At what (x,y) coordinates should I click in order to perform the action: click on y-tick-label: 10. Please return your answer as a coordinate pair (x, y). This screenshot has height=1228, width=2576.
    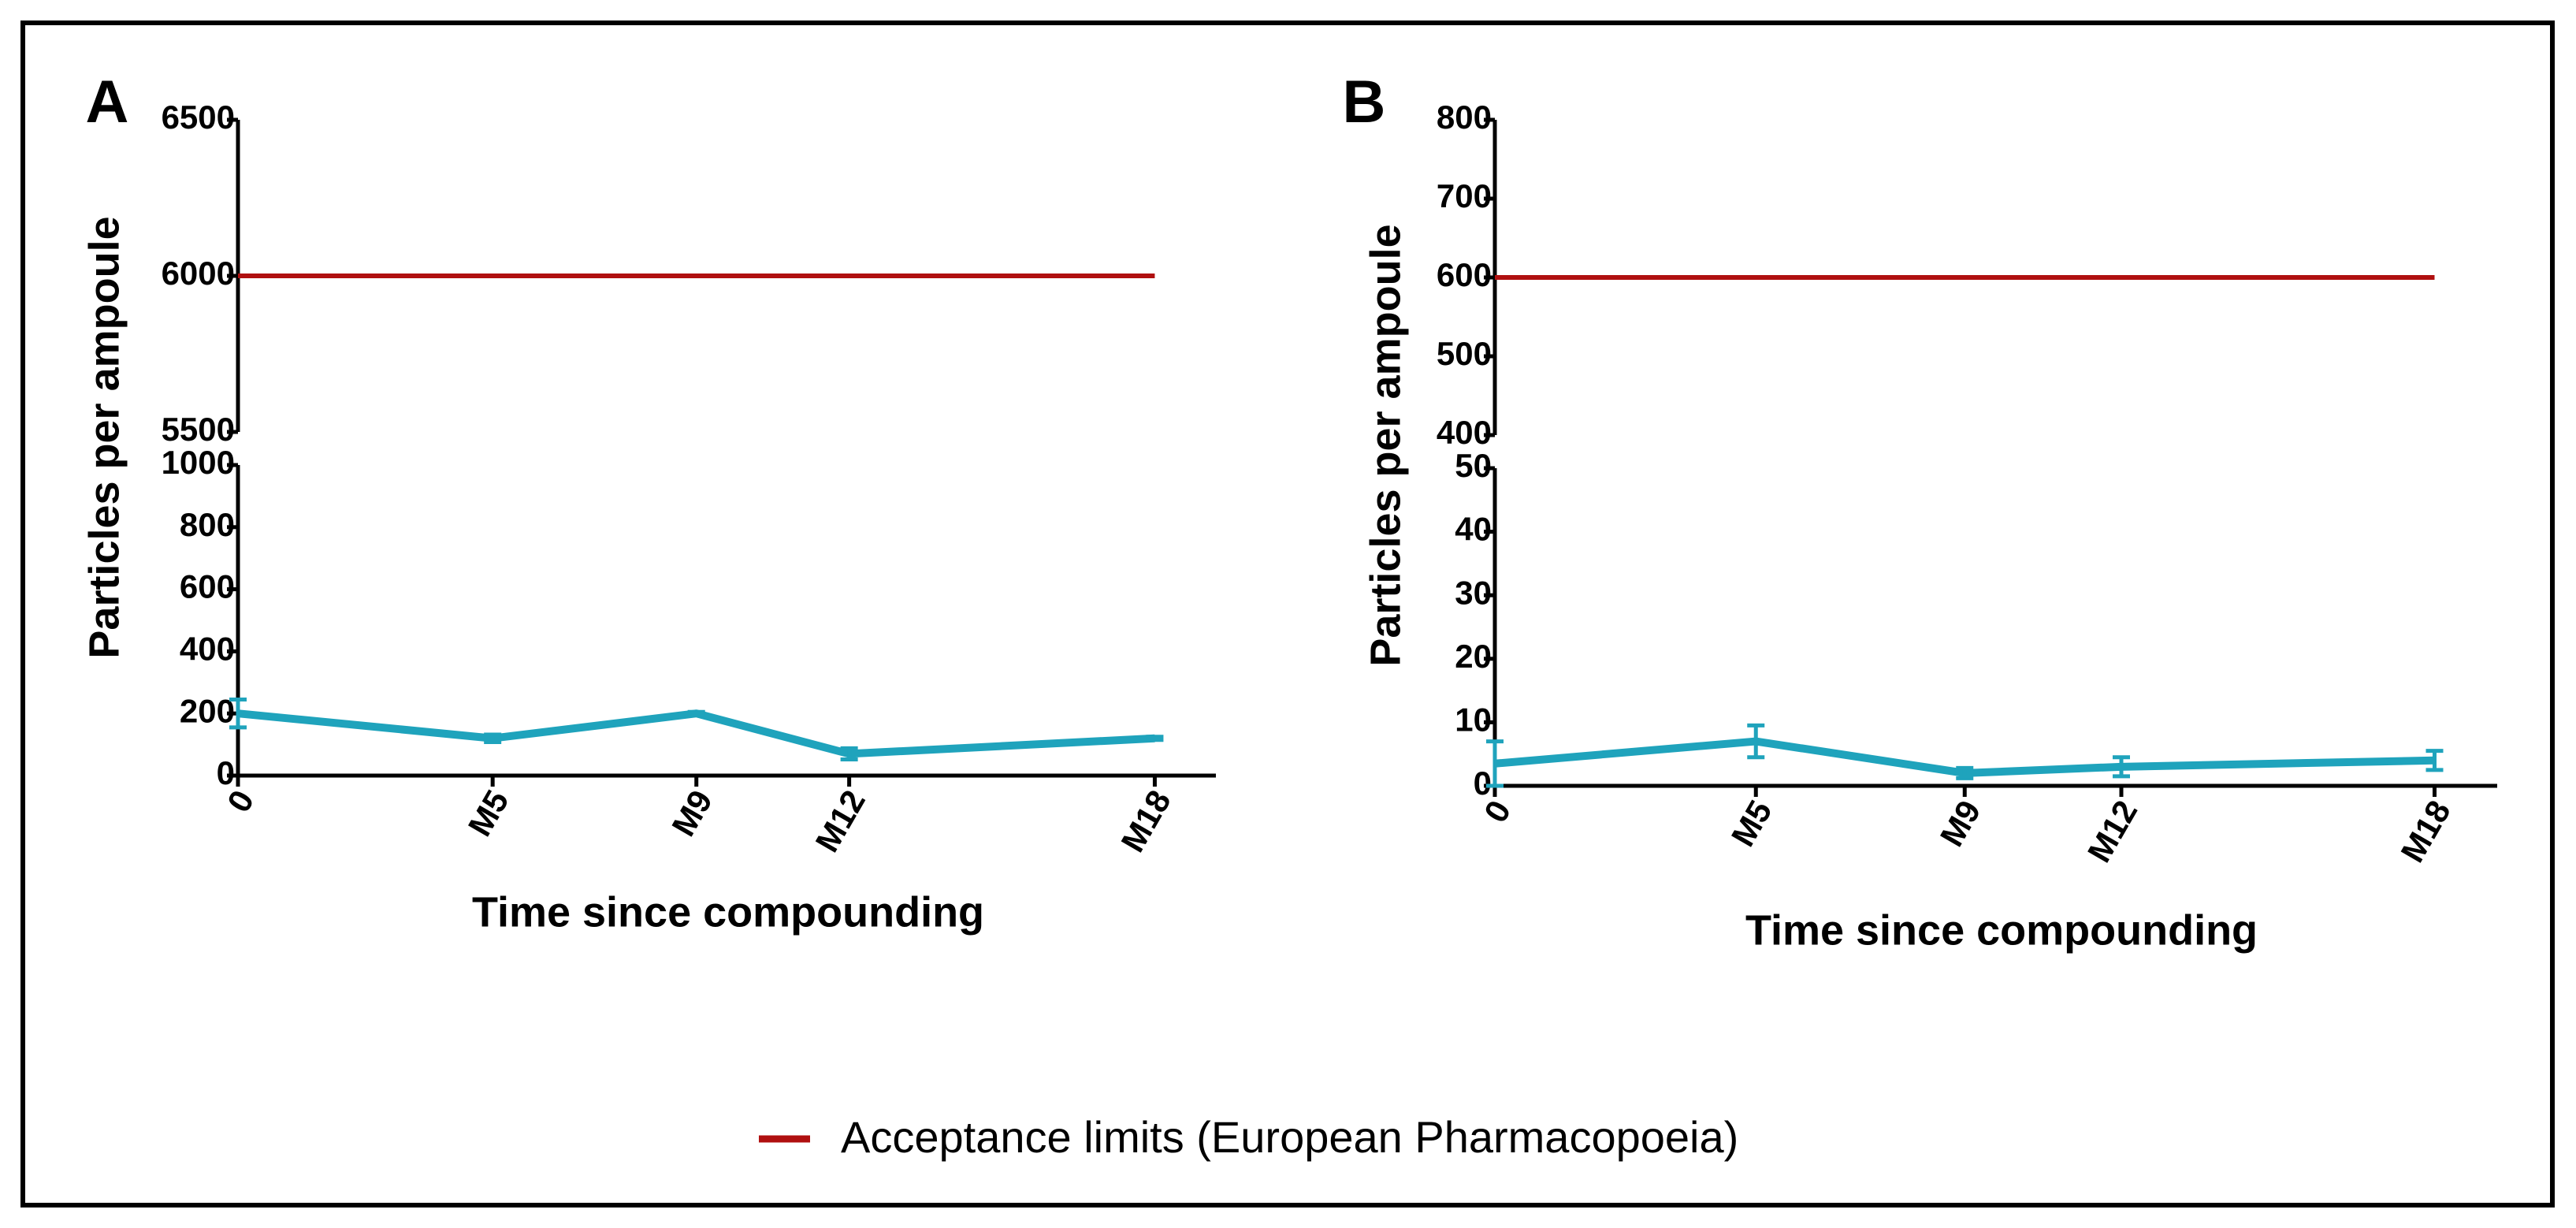
    Looking at the image, I should click on (1473, 719).